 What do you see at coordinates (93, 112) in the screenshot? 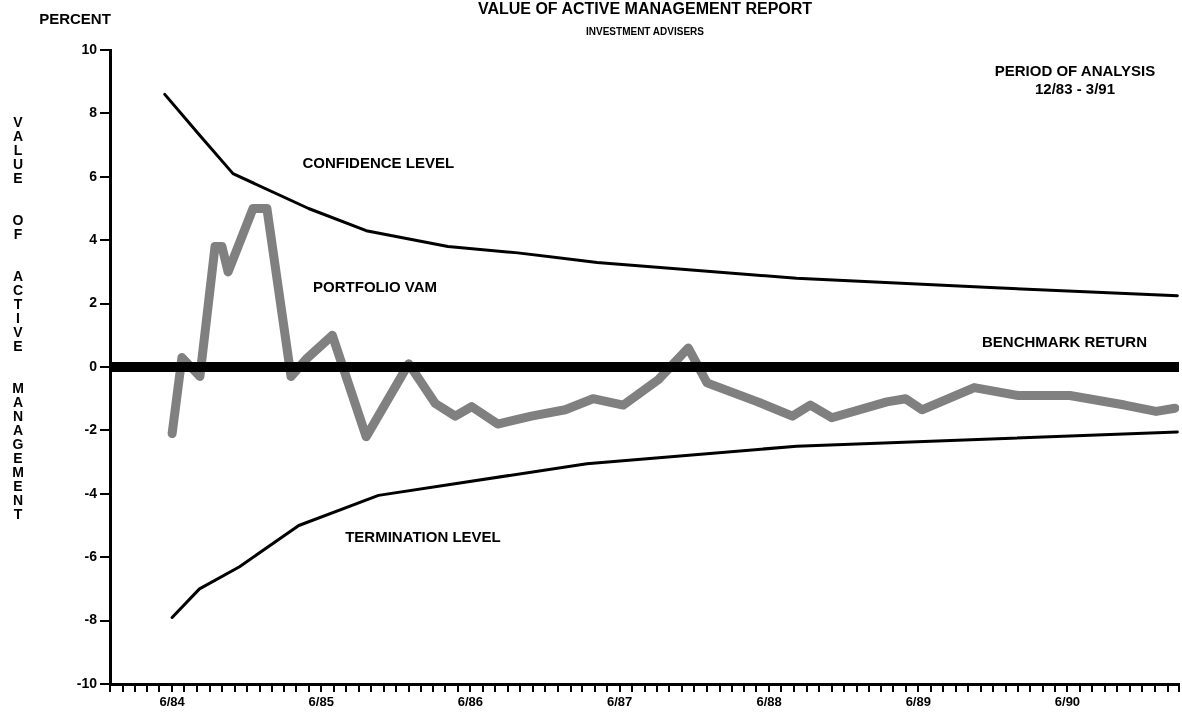
I see `y-tick-label: 8` at bounding box center [93, 112].